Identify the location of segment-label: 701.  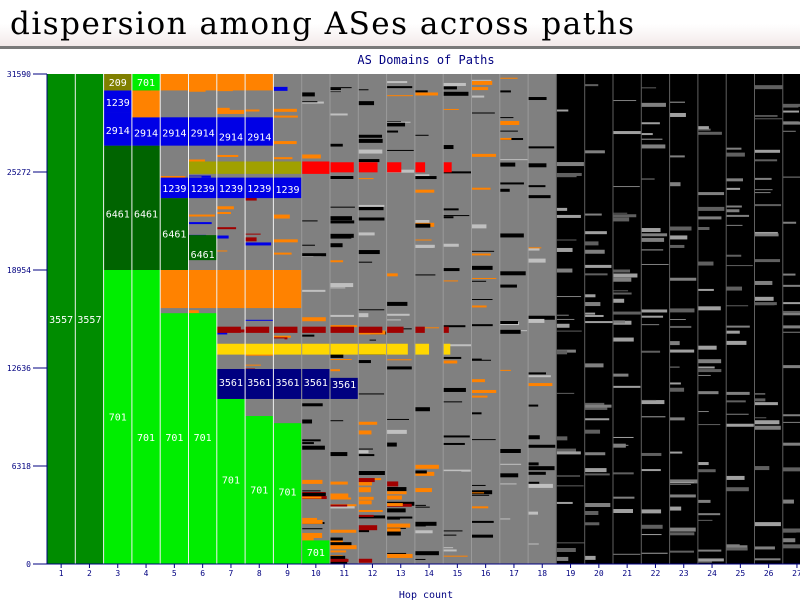
(231, 480).